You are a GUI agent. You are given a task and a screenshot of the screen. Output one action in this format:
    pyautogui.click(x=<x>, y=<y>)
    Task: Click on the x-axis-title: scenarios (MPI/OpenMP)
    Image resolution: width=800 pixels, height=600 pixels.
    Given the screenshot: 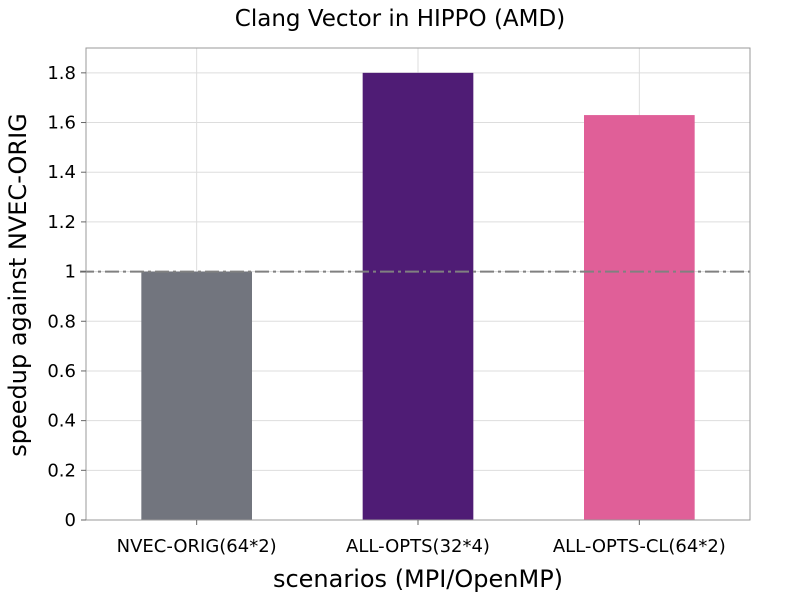 What is the action you would take?
    pyautogui.click(x=418, y=579)
    